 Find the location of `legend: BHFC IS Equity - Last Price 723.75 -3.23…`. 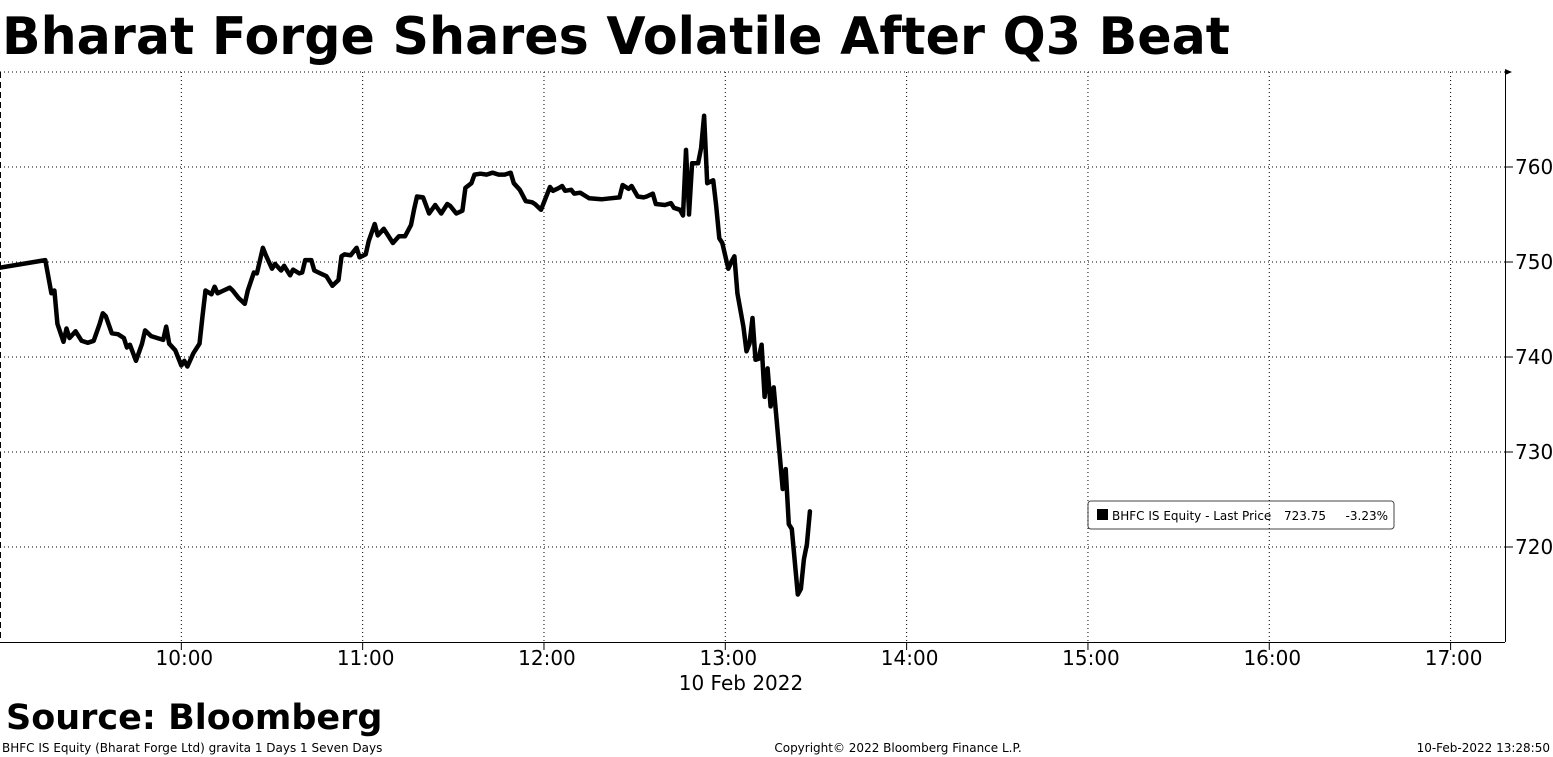

legend: BHFC IS Equity - Last Price 723.75 -3.23… is located at coordinates (1241, 515).